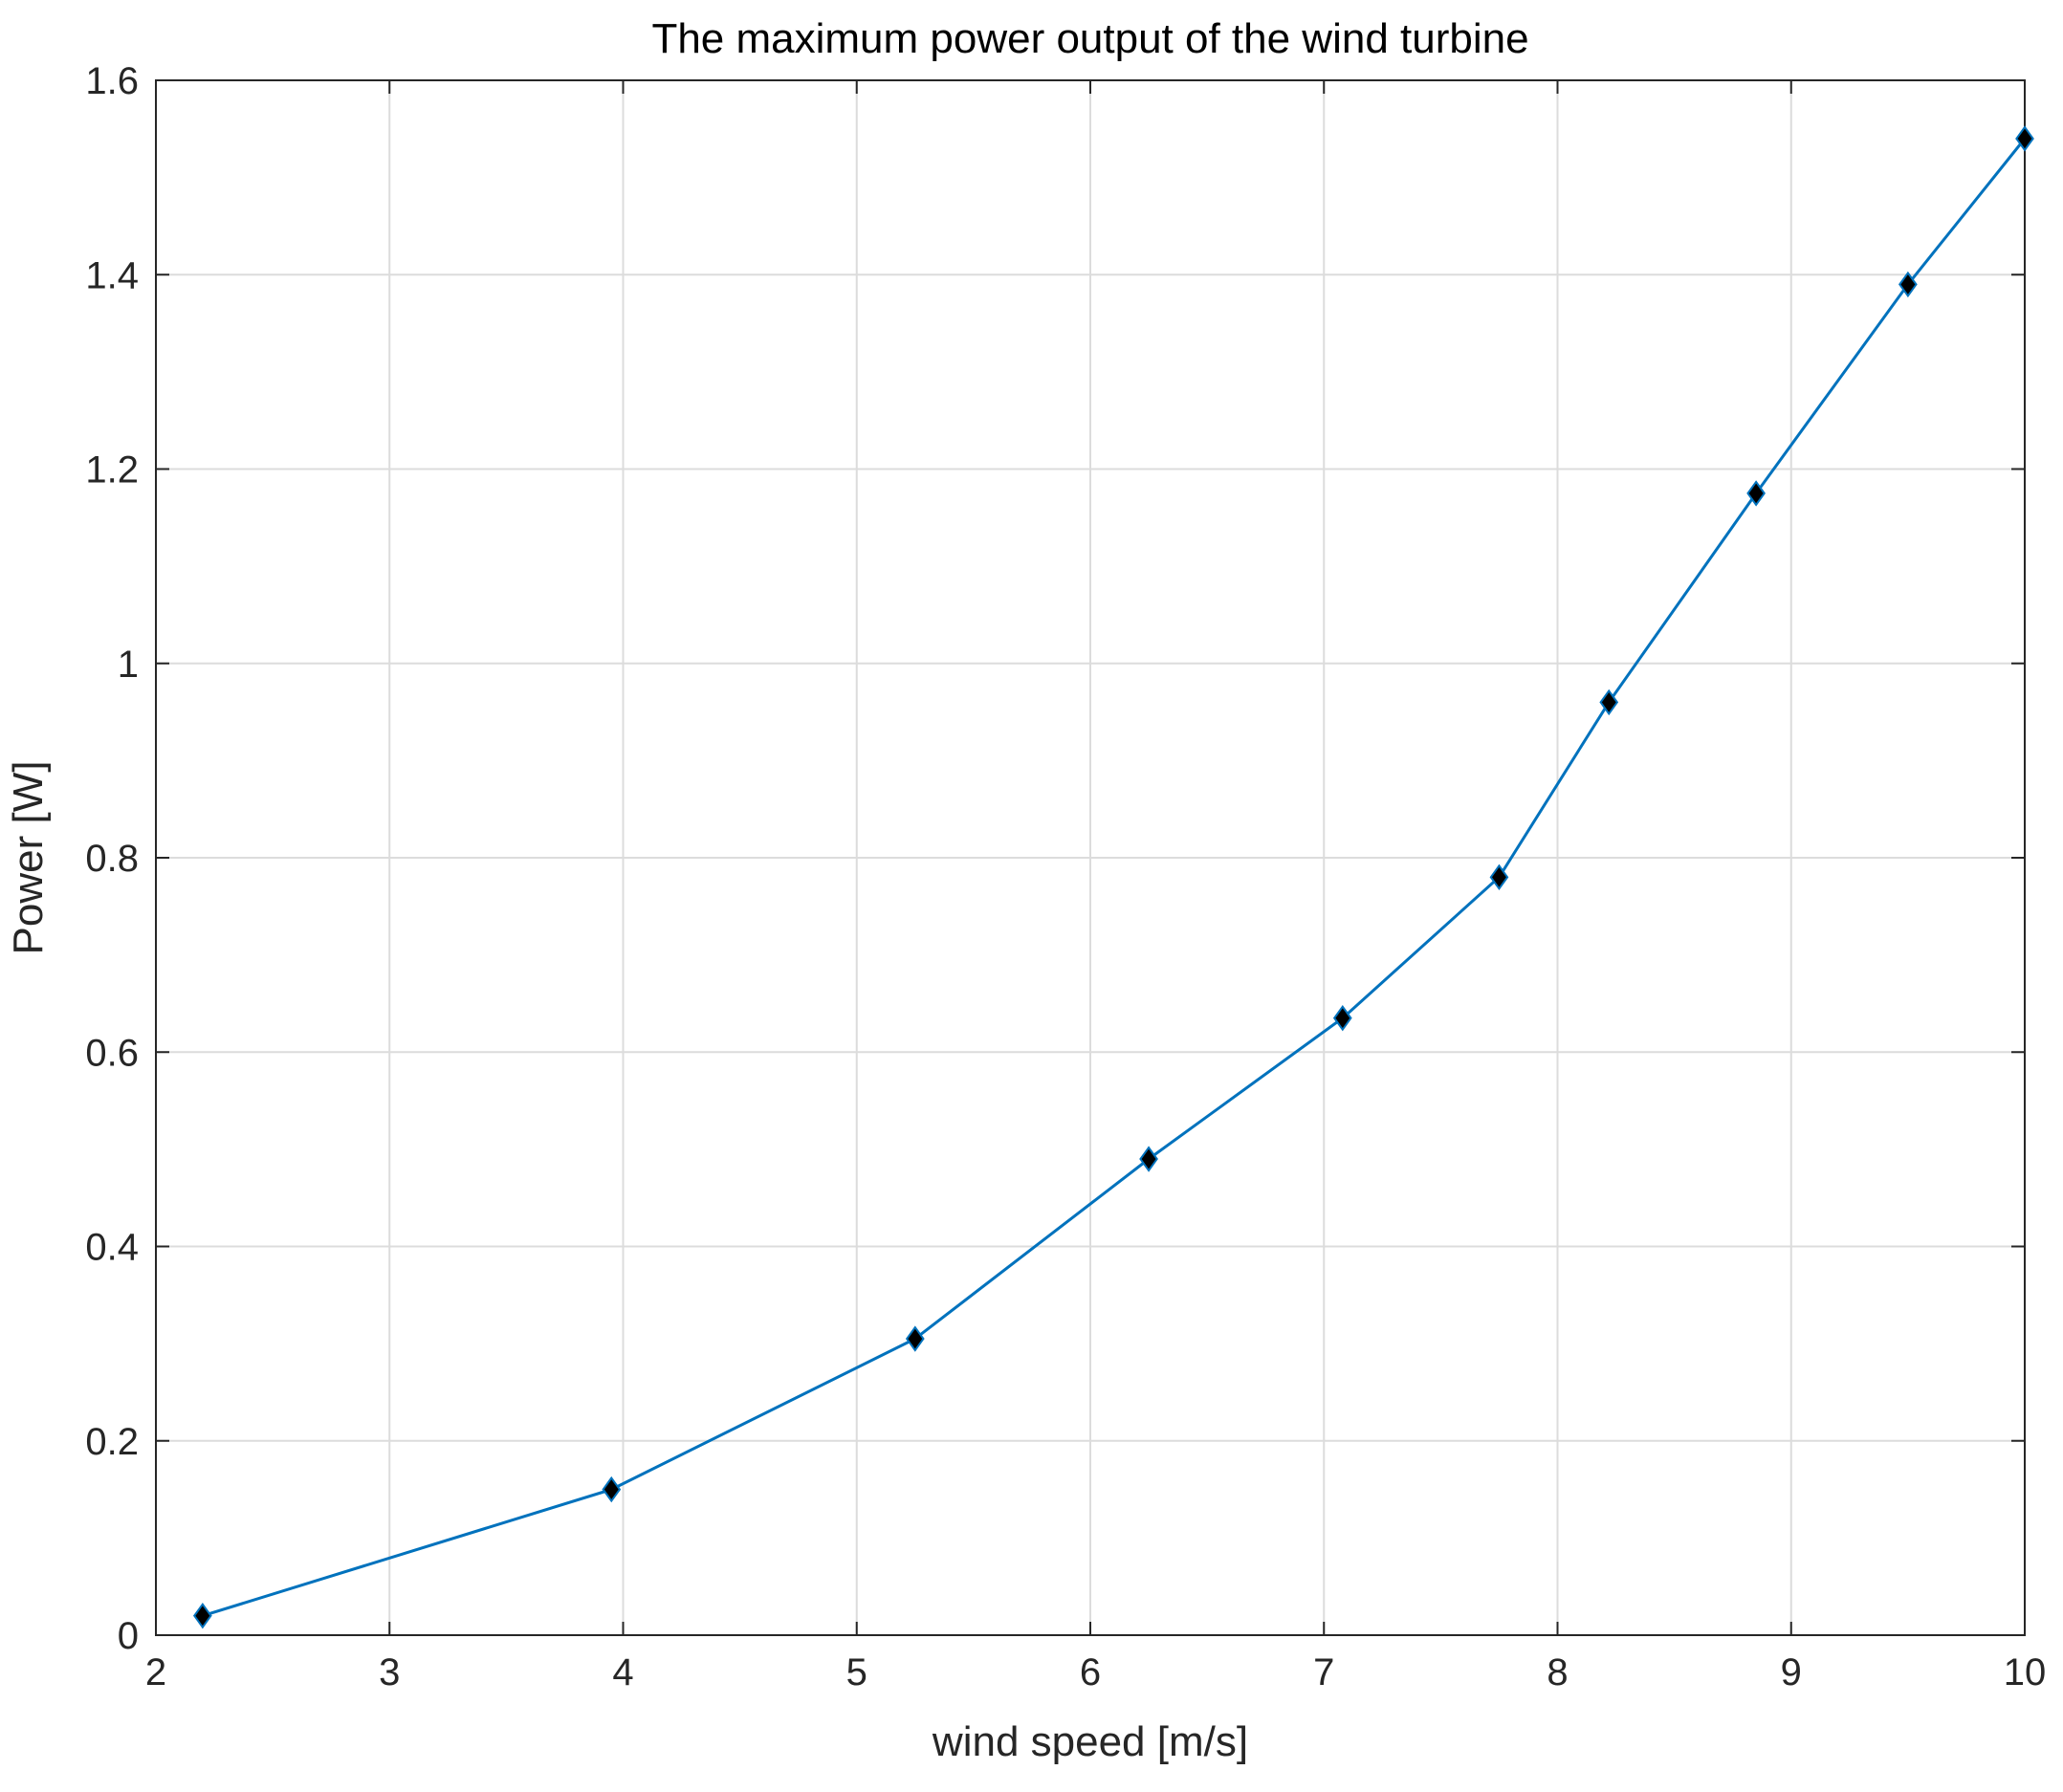  I want to click on y-tick-label: 0, so click(129, 1636).